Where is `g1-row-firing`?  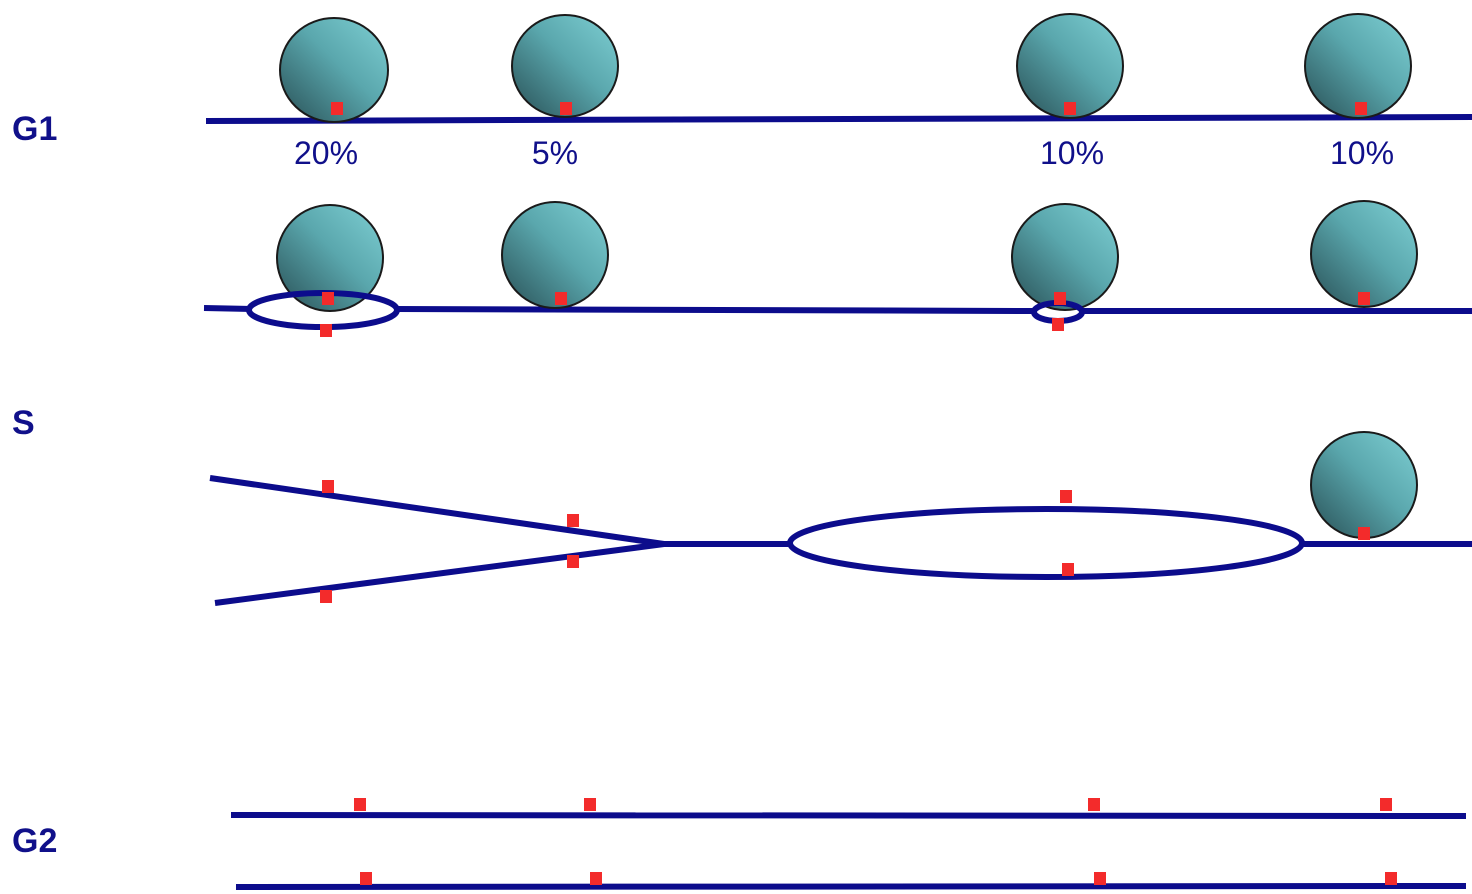
g1-row-firing is located at coordinates (837, 268).